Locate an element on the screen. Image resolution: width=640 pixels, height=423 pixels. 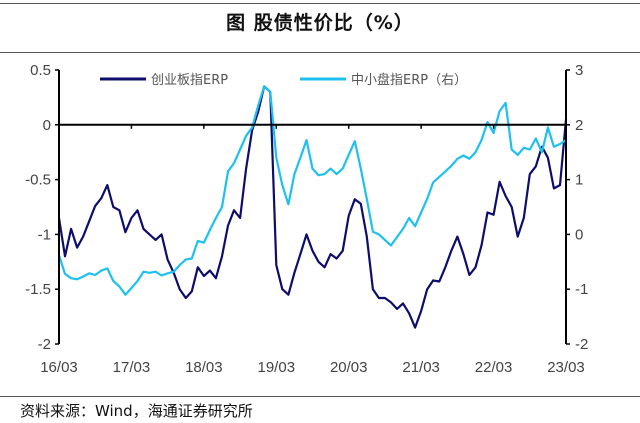
left-tick-label: -1.5 is located at coordinates (38, 289).